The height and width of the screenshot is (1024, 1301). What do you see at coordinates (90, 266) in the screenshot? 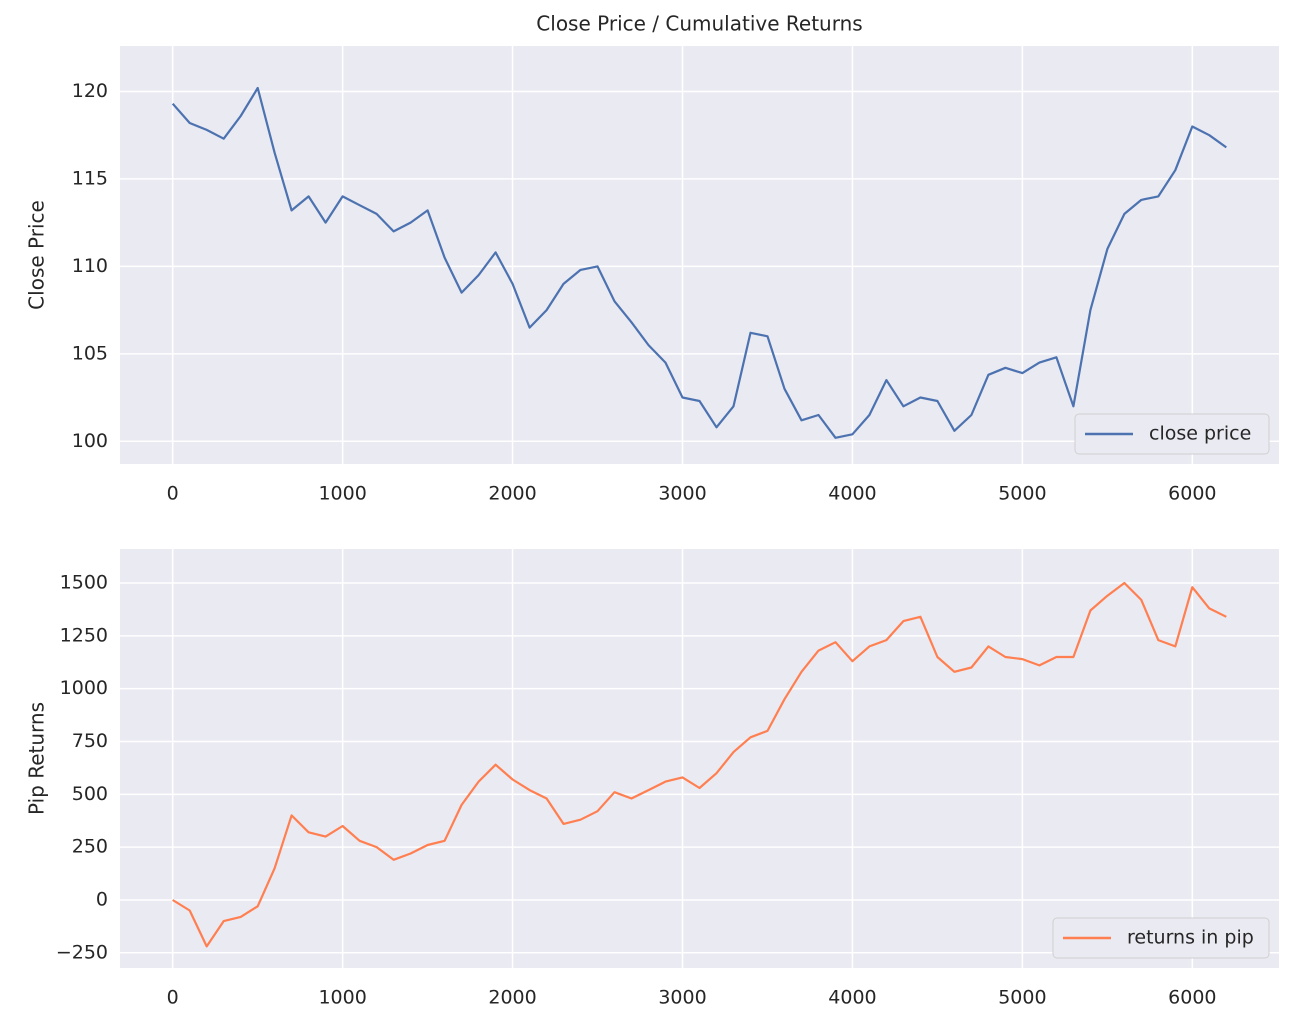
I see `y-tick-label: 110` at bounding box center [90, 266].